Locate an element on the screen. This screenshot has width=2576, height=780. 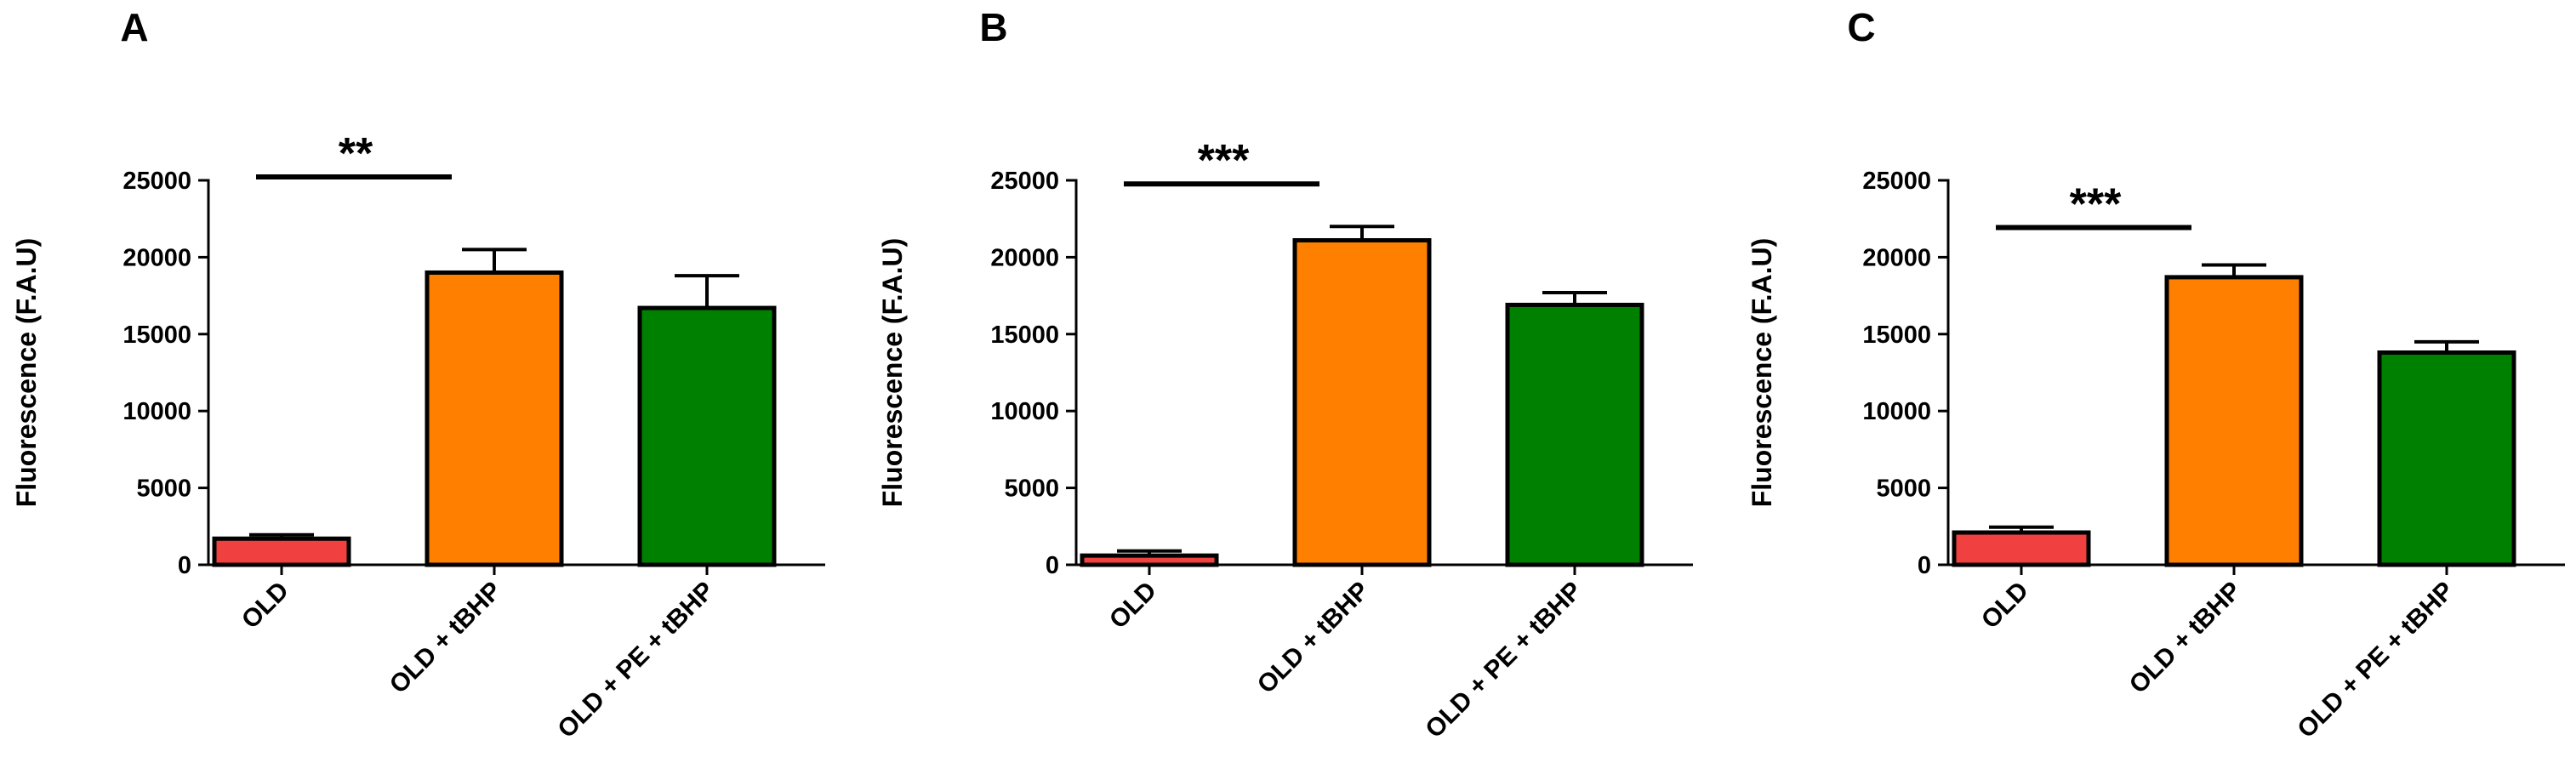
panel-letter: B is located at coordinates (993, 27).